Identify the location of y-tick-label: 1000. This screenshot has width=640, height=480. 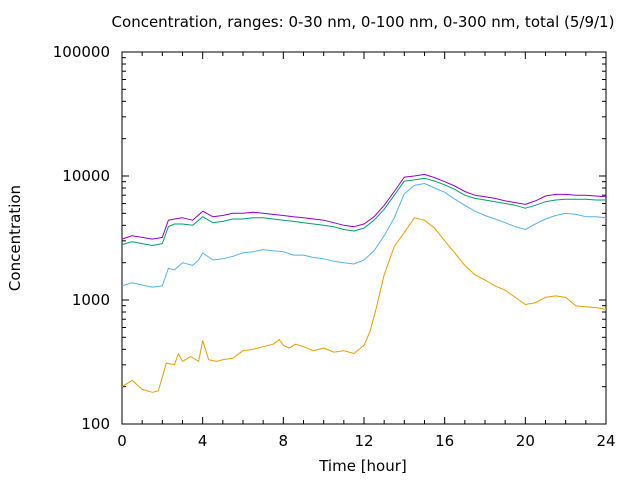
(91, 300).